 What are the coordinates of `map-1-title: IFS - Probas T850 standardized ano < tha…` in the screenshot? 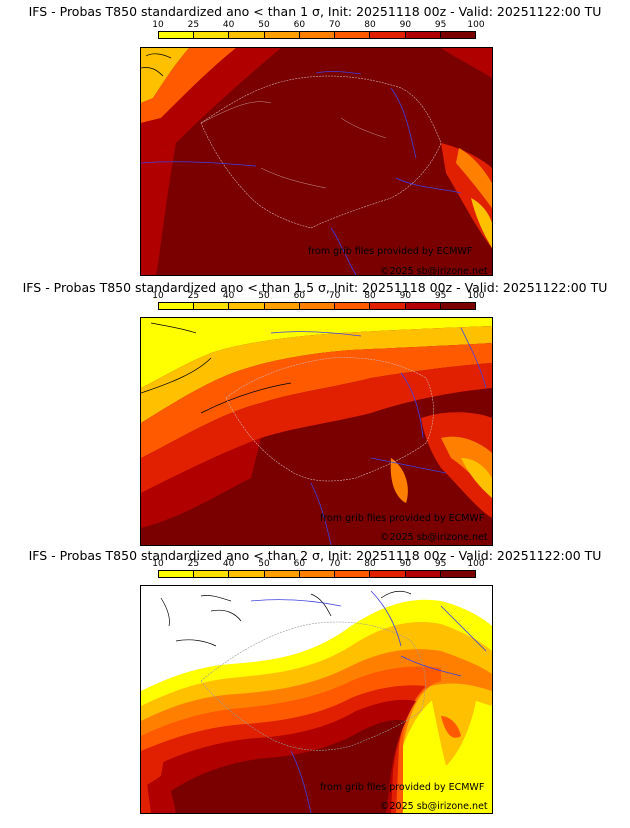 It's located at (315, 11).